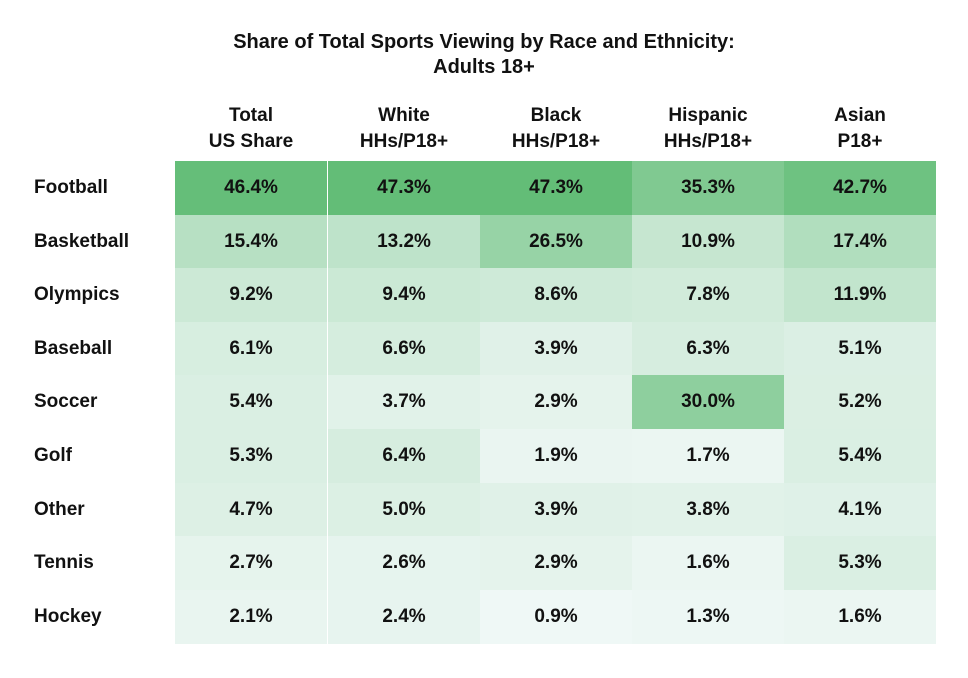  Describe the element at coordinates (708, 402) in the screenshot. I see `heatmap-cell: 30.0%` at that location.